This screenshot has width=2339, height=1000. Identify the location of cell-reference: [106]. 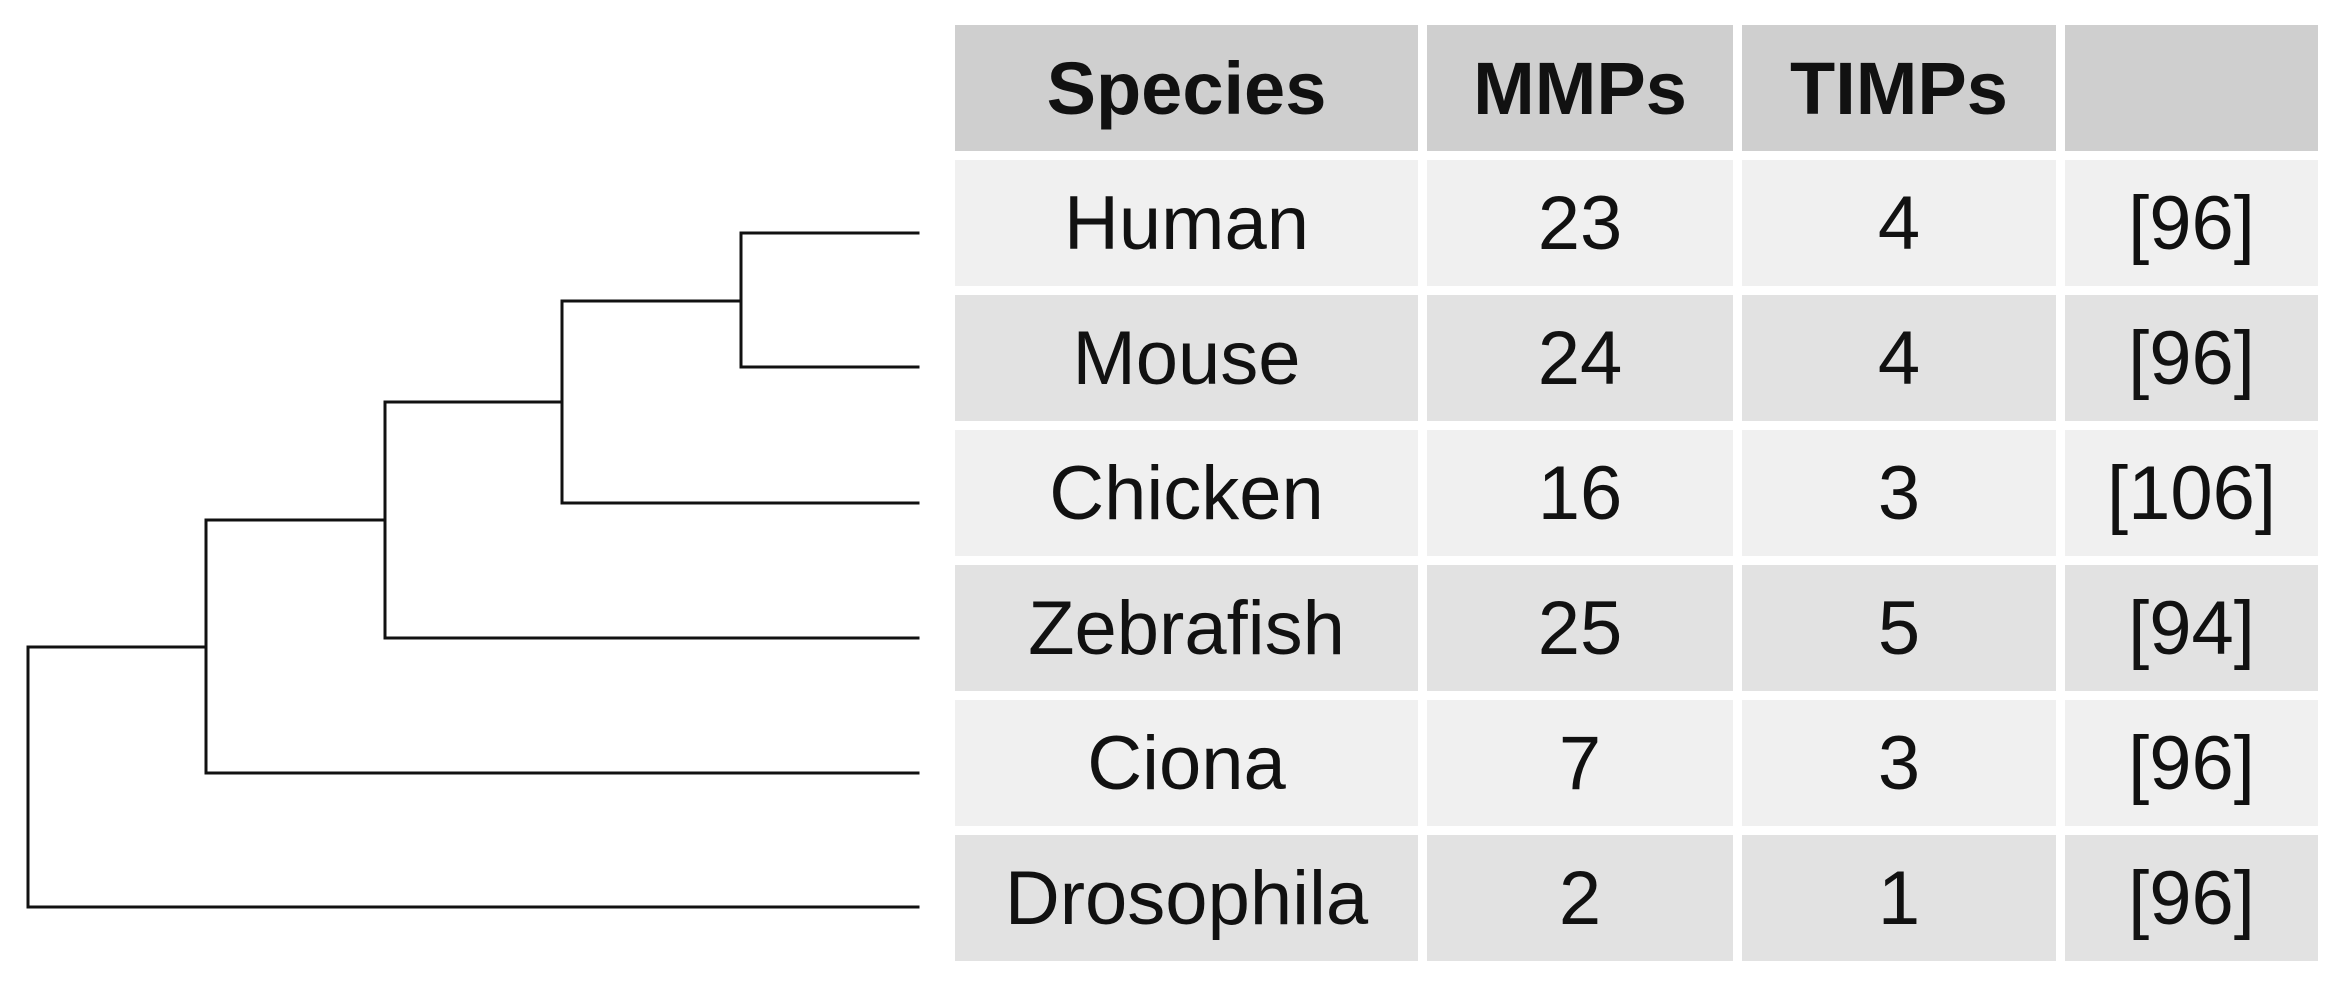
(2191, 493).